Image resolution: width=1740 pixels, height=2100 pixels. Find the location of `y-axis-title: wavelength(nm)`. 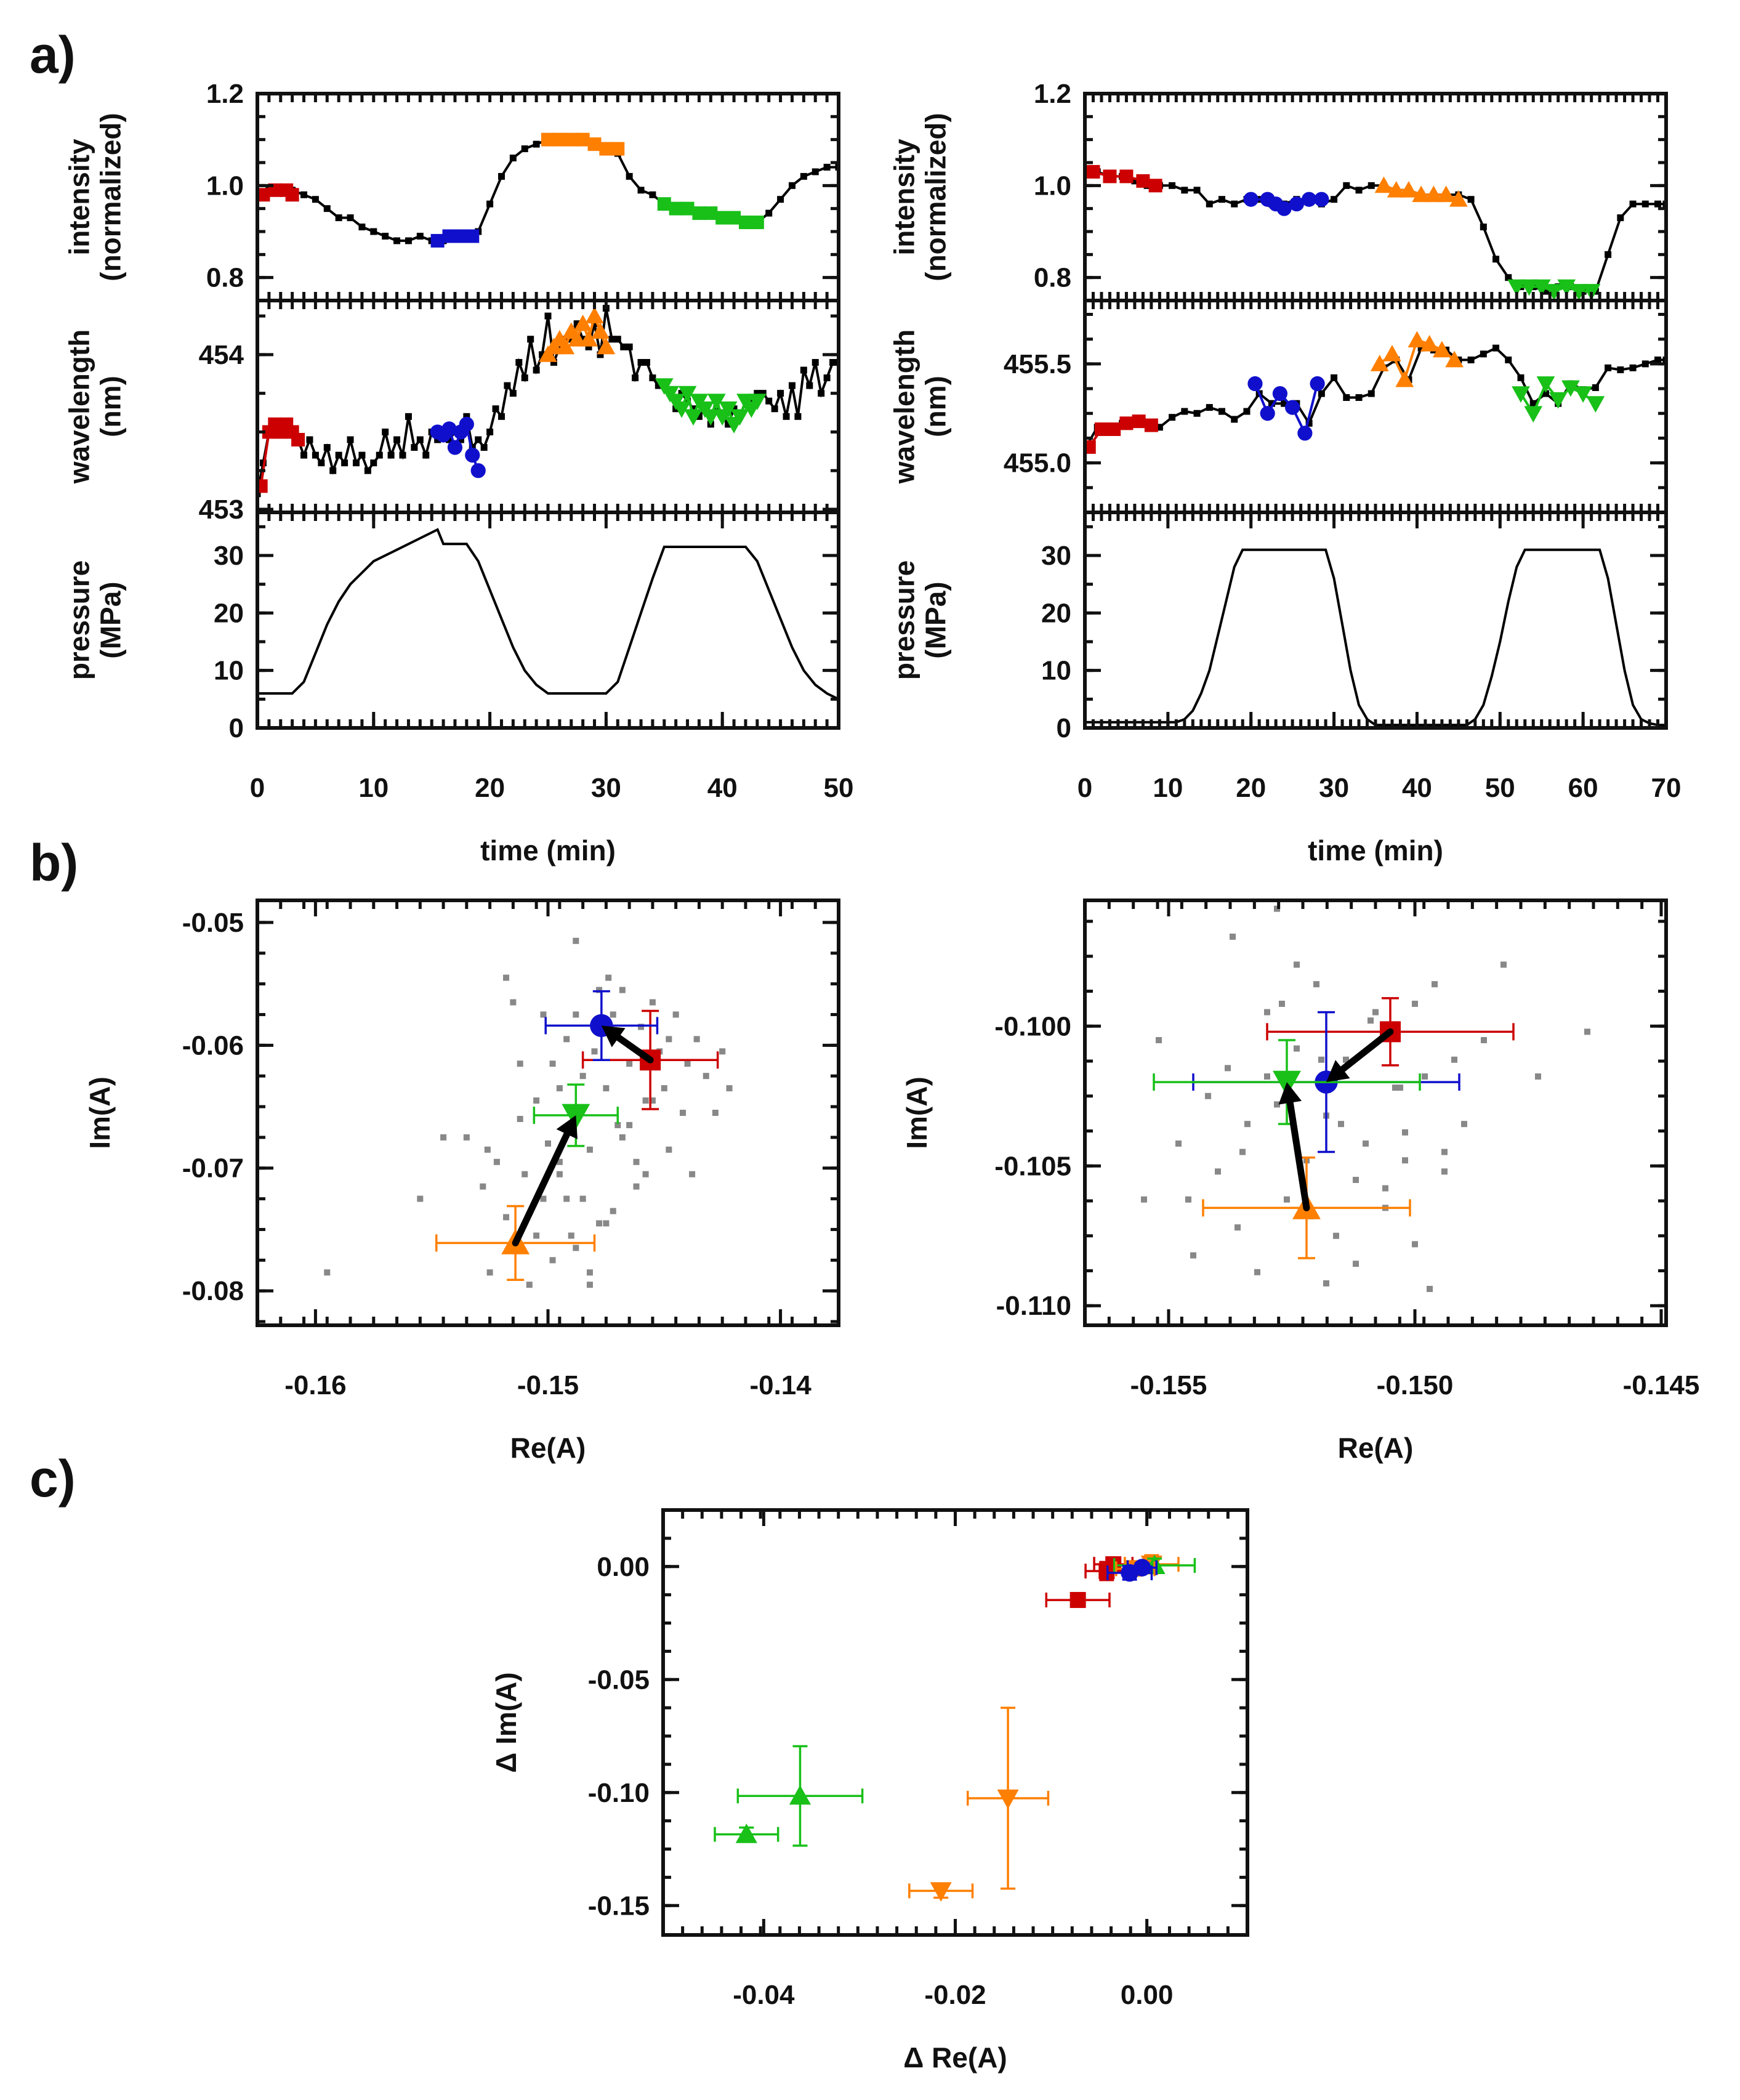

y-axis-title: wavelength(nm) is located at coordinates (95, 407).